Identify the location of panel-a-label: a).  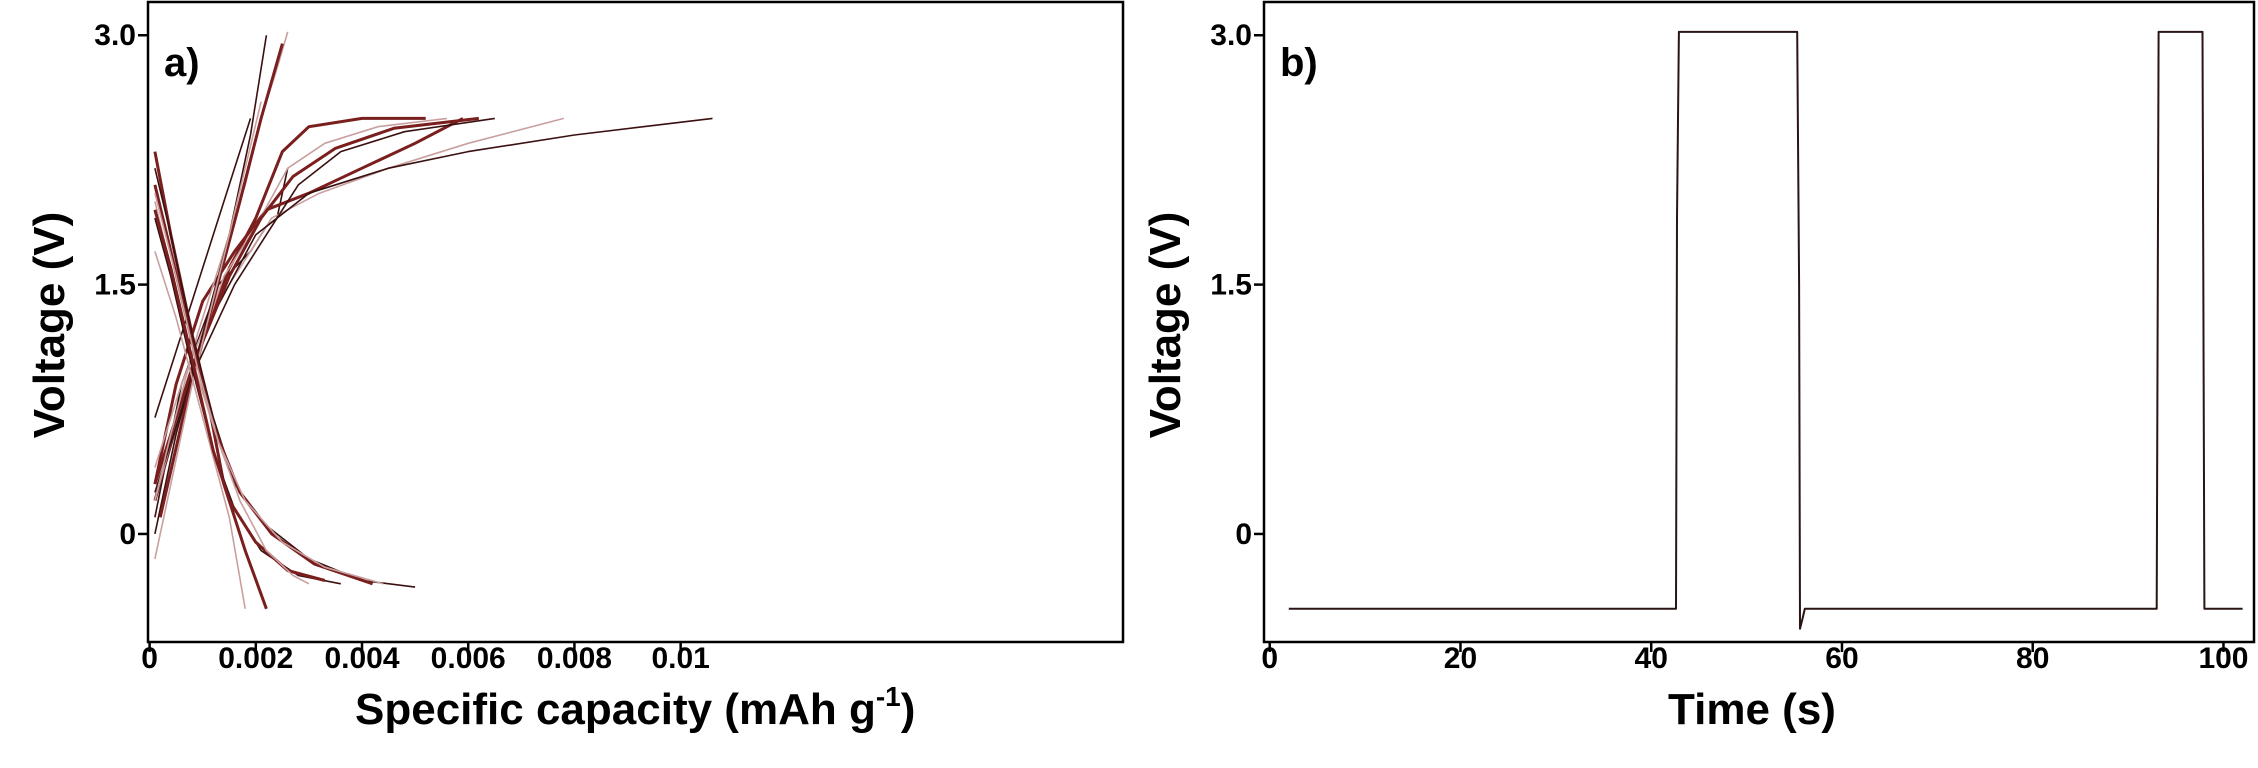
(182, 63).